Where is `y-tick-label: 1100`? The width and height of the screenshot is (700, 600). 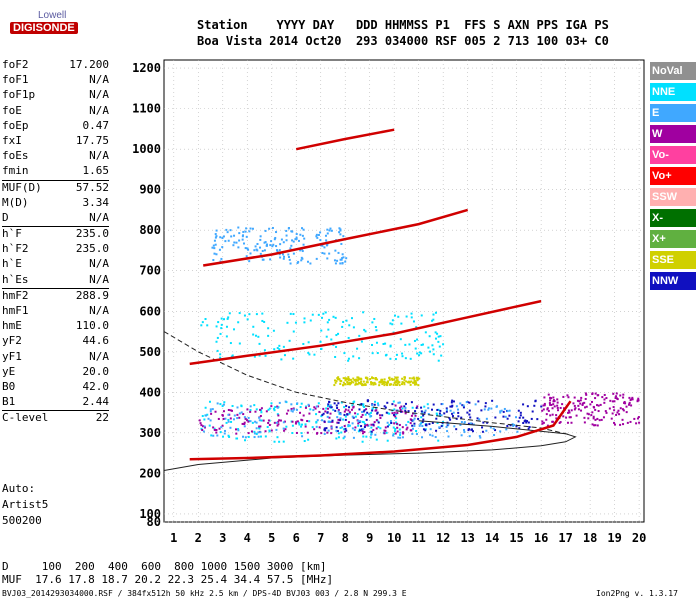
y-tick-label: 1100 is located at coordinates (146, 109).